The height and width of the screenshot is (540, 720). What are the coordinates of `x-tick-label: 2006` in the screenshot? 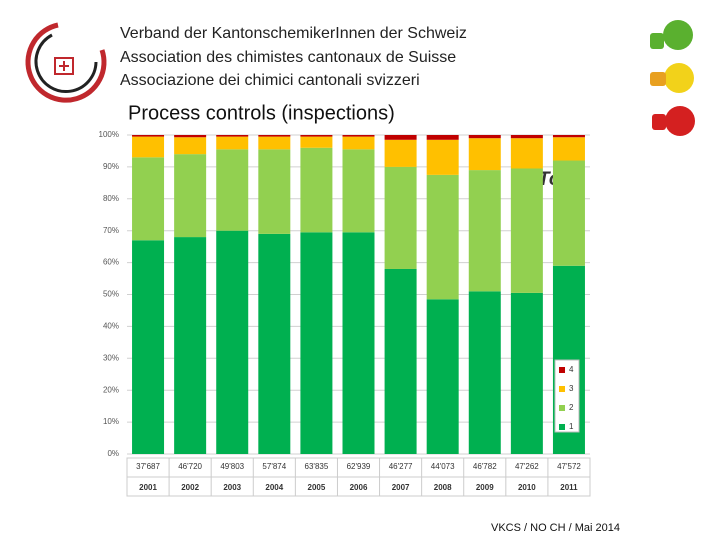 It's located at (359, 487).